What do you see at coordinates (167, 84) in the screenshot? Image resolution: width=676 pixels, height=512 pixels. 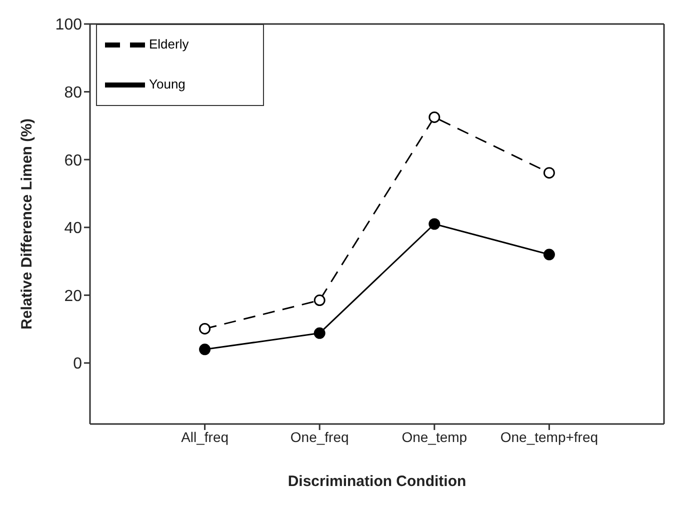 I see `legend-label: Young` at bounding box center [167, 84].